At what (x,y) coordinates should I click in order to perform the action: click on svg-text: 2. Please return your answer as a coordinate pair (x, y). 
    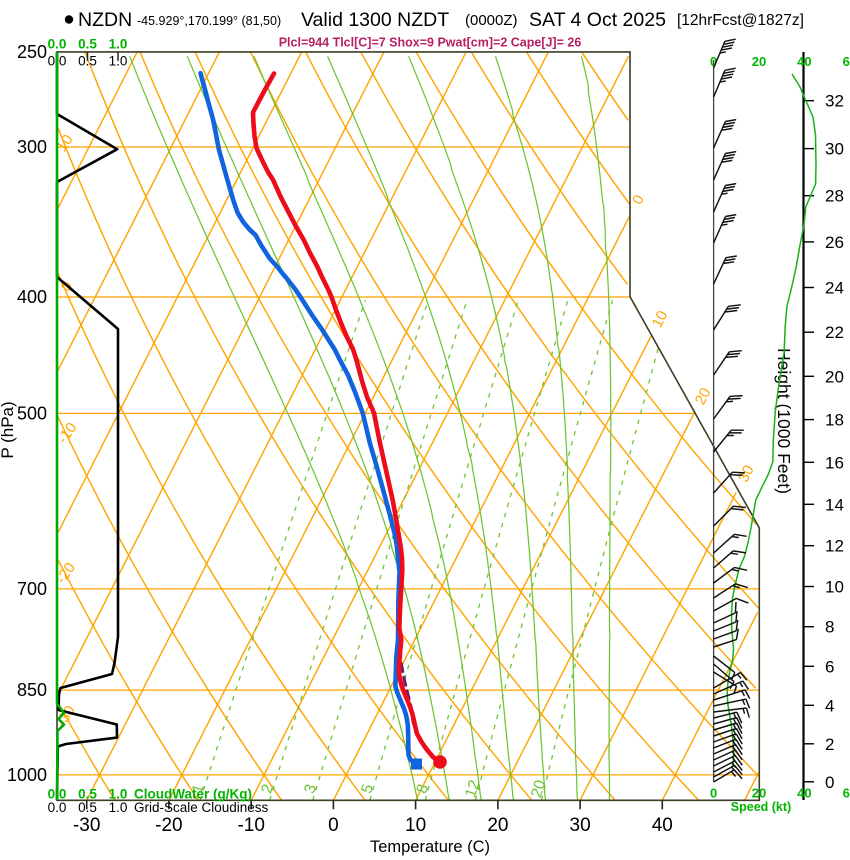
    Looking at the image, I should click on (829, 744).